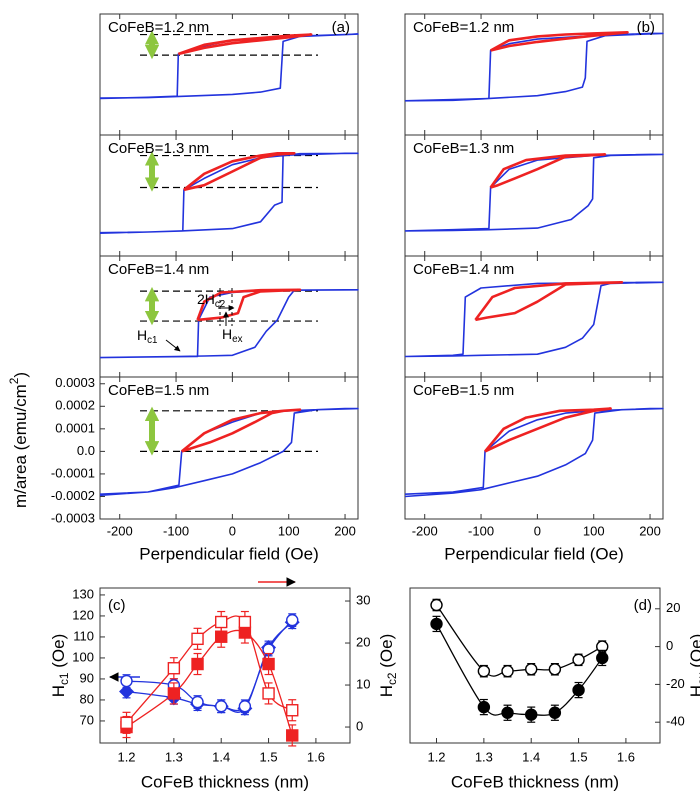  I want to click on y-tick-label: 30, so click(363, 599).